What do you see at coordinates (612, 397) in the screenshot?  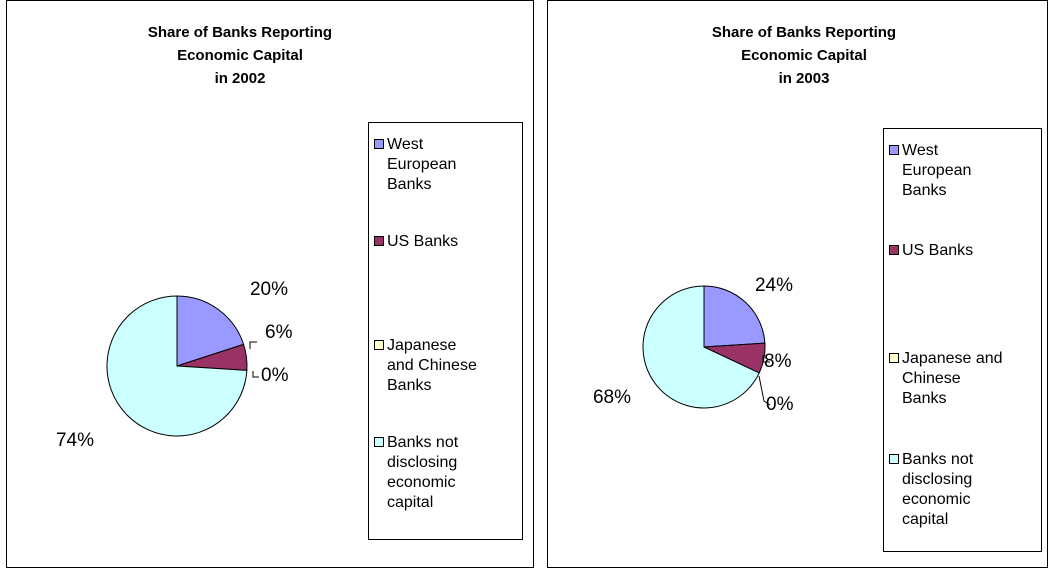 I see `data-label-banks-not-disclosing-economic-capital: 68%` at bounding box center [612, 397].